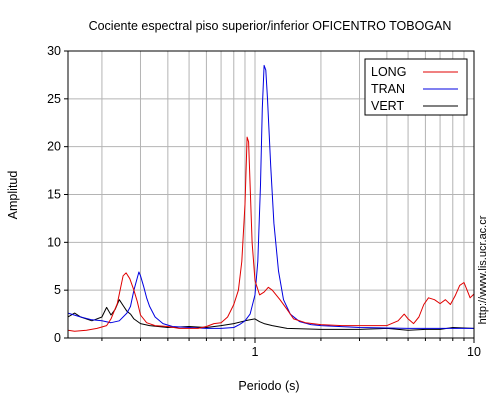  I want to click on y-axis-label: Amplitud, so click(13, 195).